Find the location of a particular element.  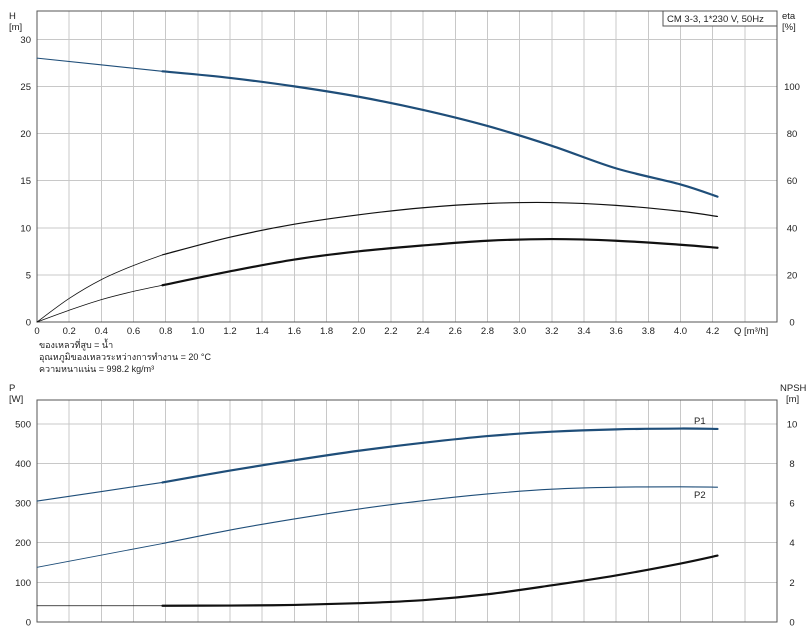

top-xtick: 3.0 is located at coordinates (519, 331).